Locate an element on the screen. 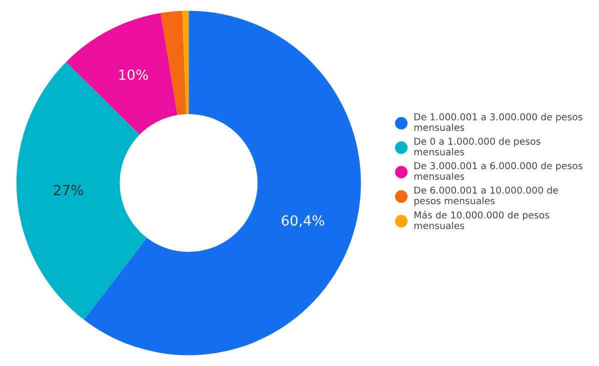  legend-label: De 6.000.001 a 10.000.000 de pesos mensuales is located at coordinates (486, 196).